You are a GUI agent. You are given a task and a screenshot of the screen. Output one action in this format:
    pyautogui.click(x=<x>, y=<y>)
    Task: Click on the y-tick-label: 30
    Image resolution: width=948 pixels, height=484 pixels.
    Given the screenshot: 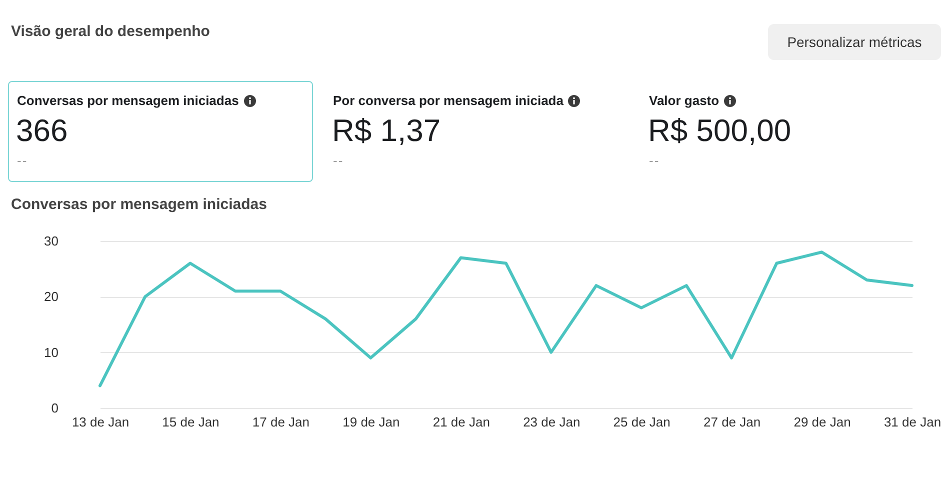 What is the action you would take?
    pyautogui.click(x=51, y=241)
    